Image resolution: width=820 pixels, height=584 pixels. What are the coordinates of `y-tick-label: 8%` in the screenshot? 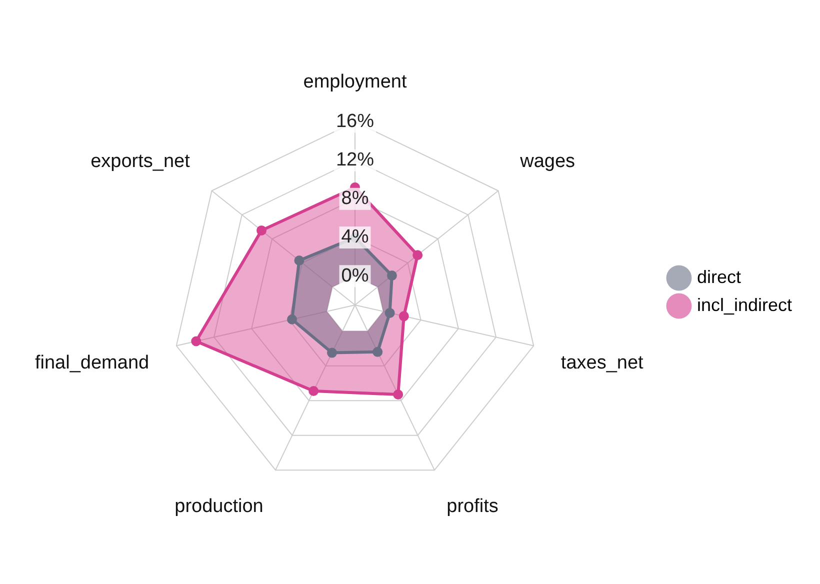 It's located at (355, 199).